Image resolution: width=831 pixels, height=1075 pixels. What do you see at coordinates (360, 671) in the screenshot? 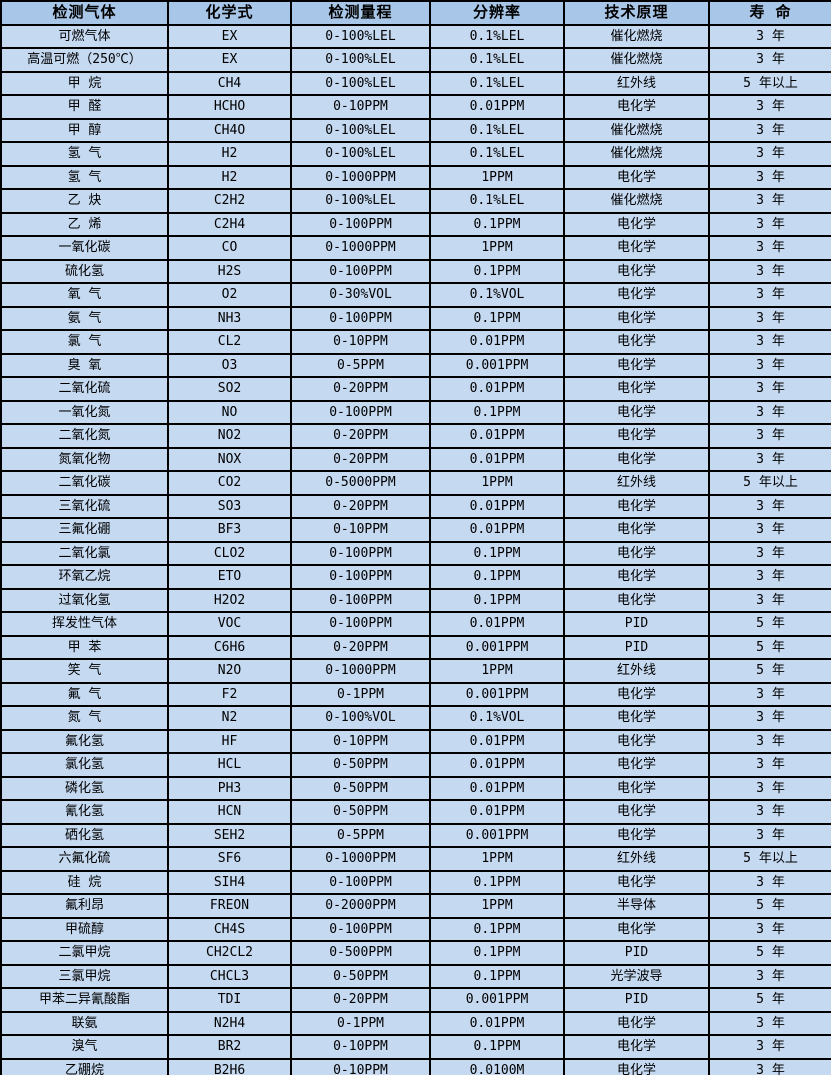
I see `cell-detection-range: 0-1000PPM` at bounding box center [360, 671].